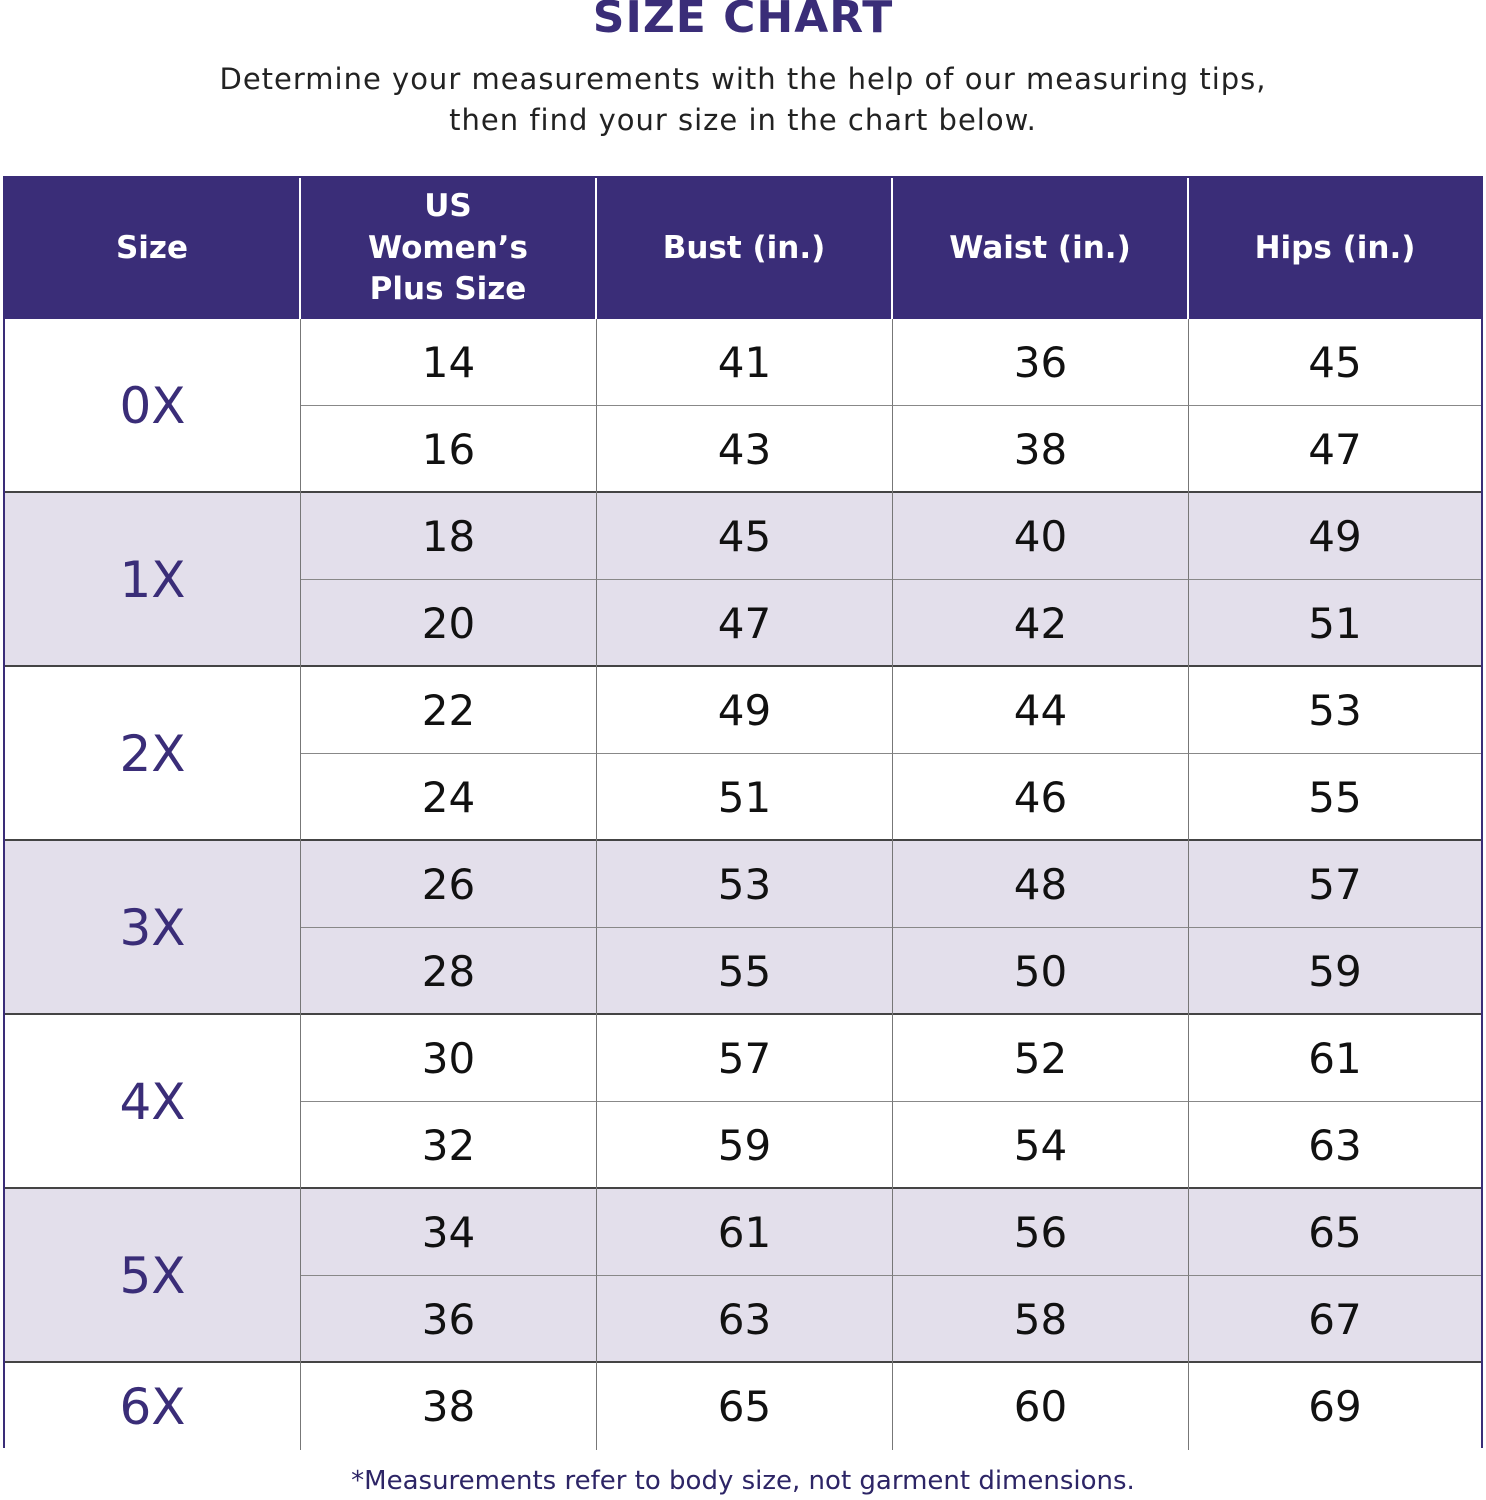 This screenshot has width=1486, height=1500. Describe the element at coordinates (153, 1406) in the screenshot. I see `size-label: 6X` at that location.